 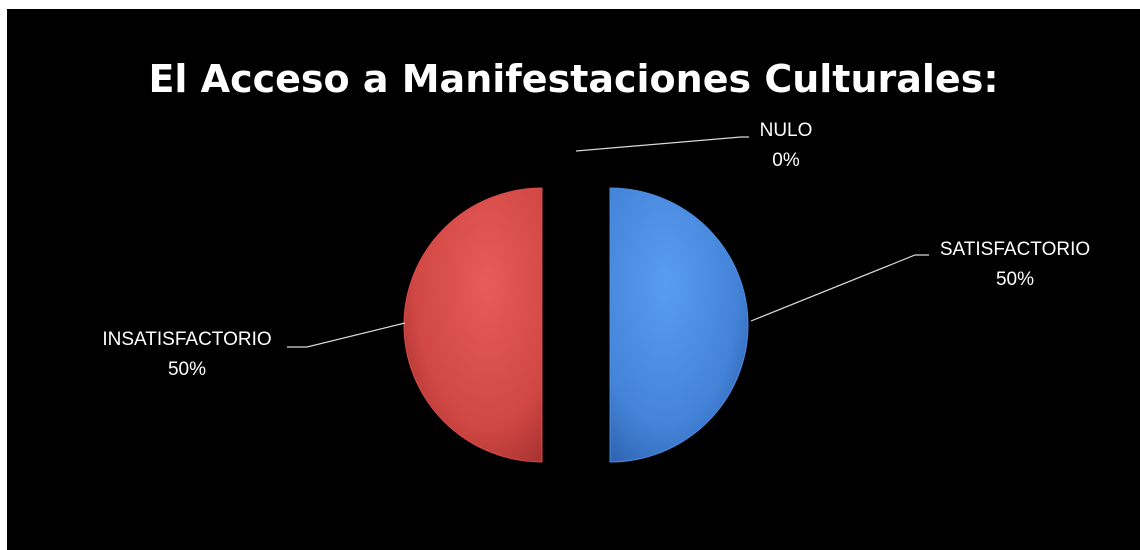 I want to click on slice-label-nulo: NULO, so click(x=786, y=130).